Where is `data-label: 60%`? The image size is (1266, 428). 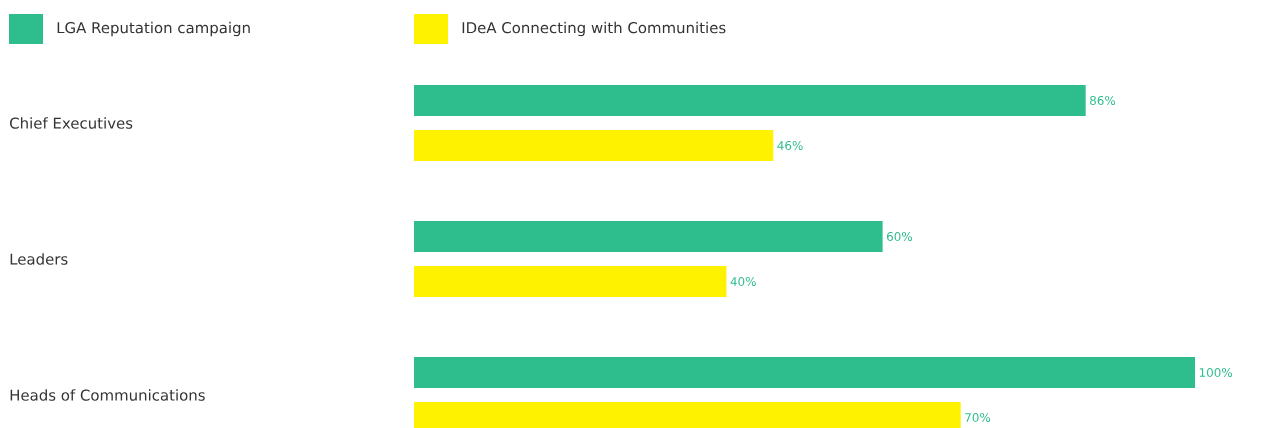 data-label: 60% is located at coordinates (899, 236).